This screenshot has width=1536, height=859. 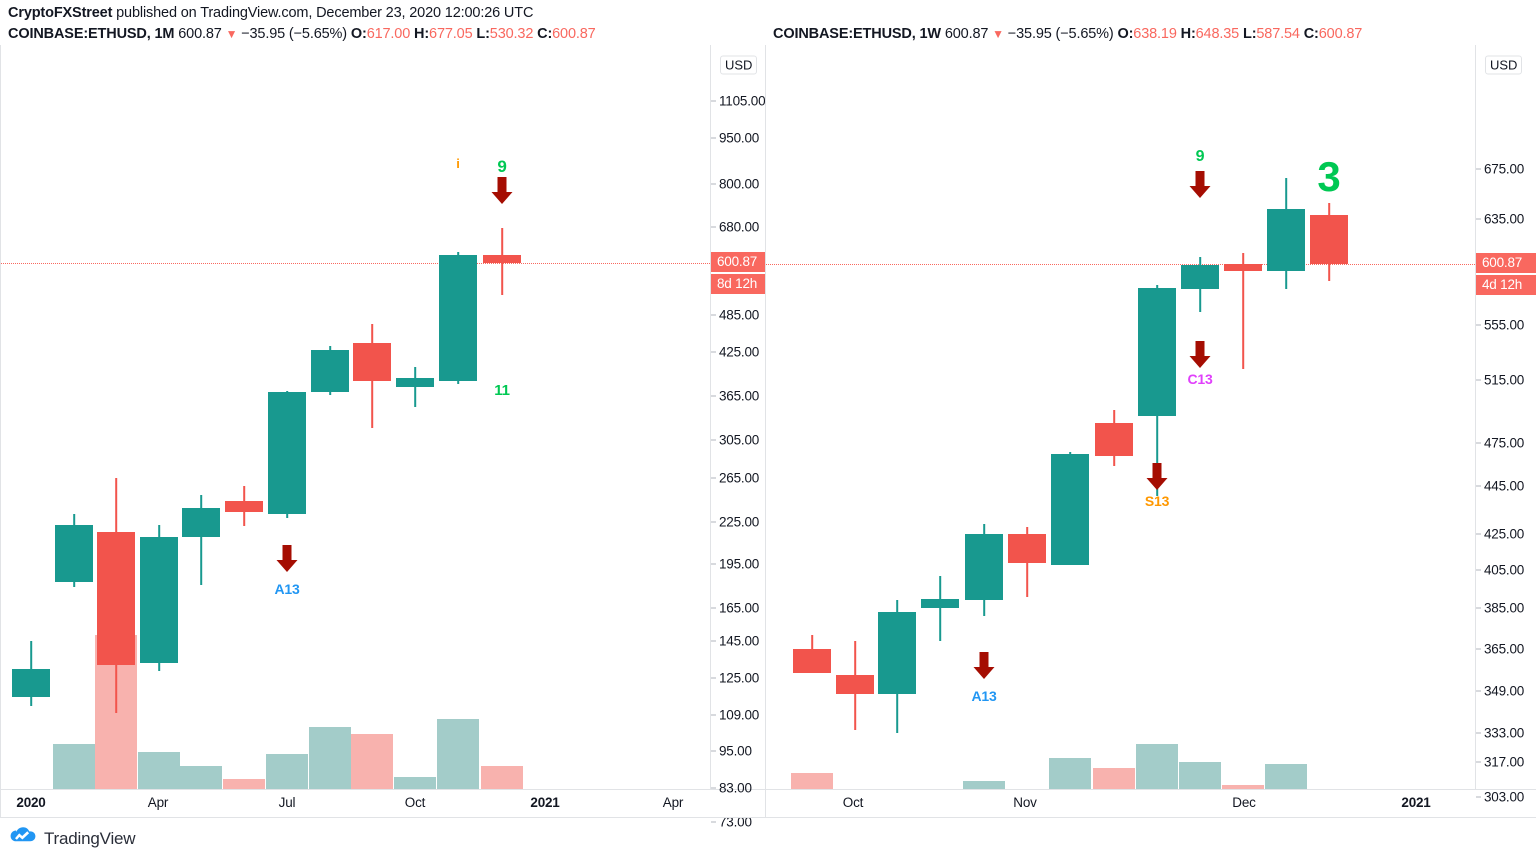 I want to click on down-triangle-icon: ▼, so click(x=998, y=34).